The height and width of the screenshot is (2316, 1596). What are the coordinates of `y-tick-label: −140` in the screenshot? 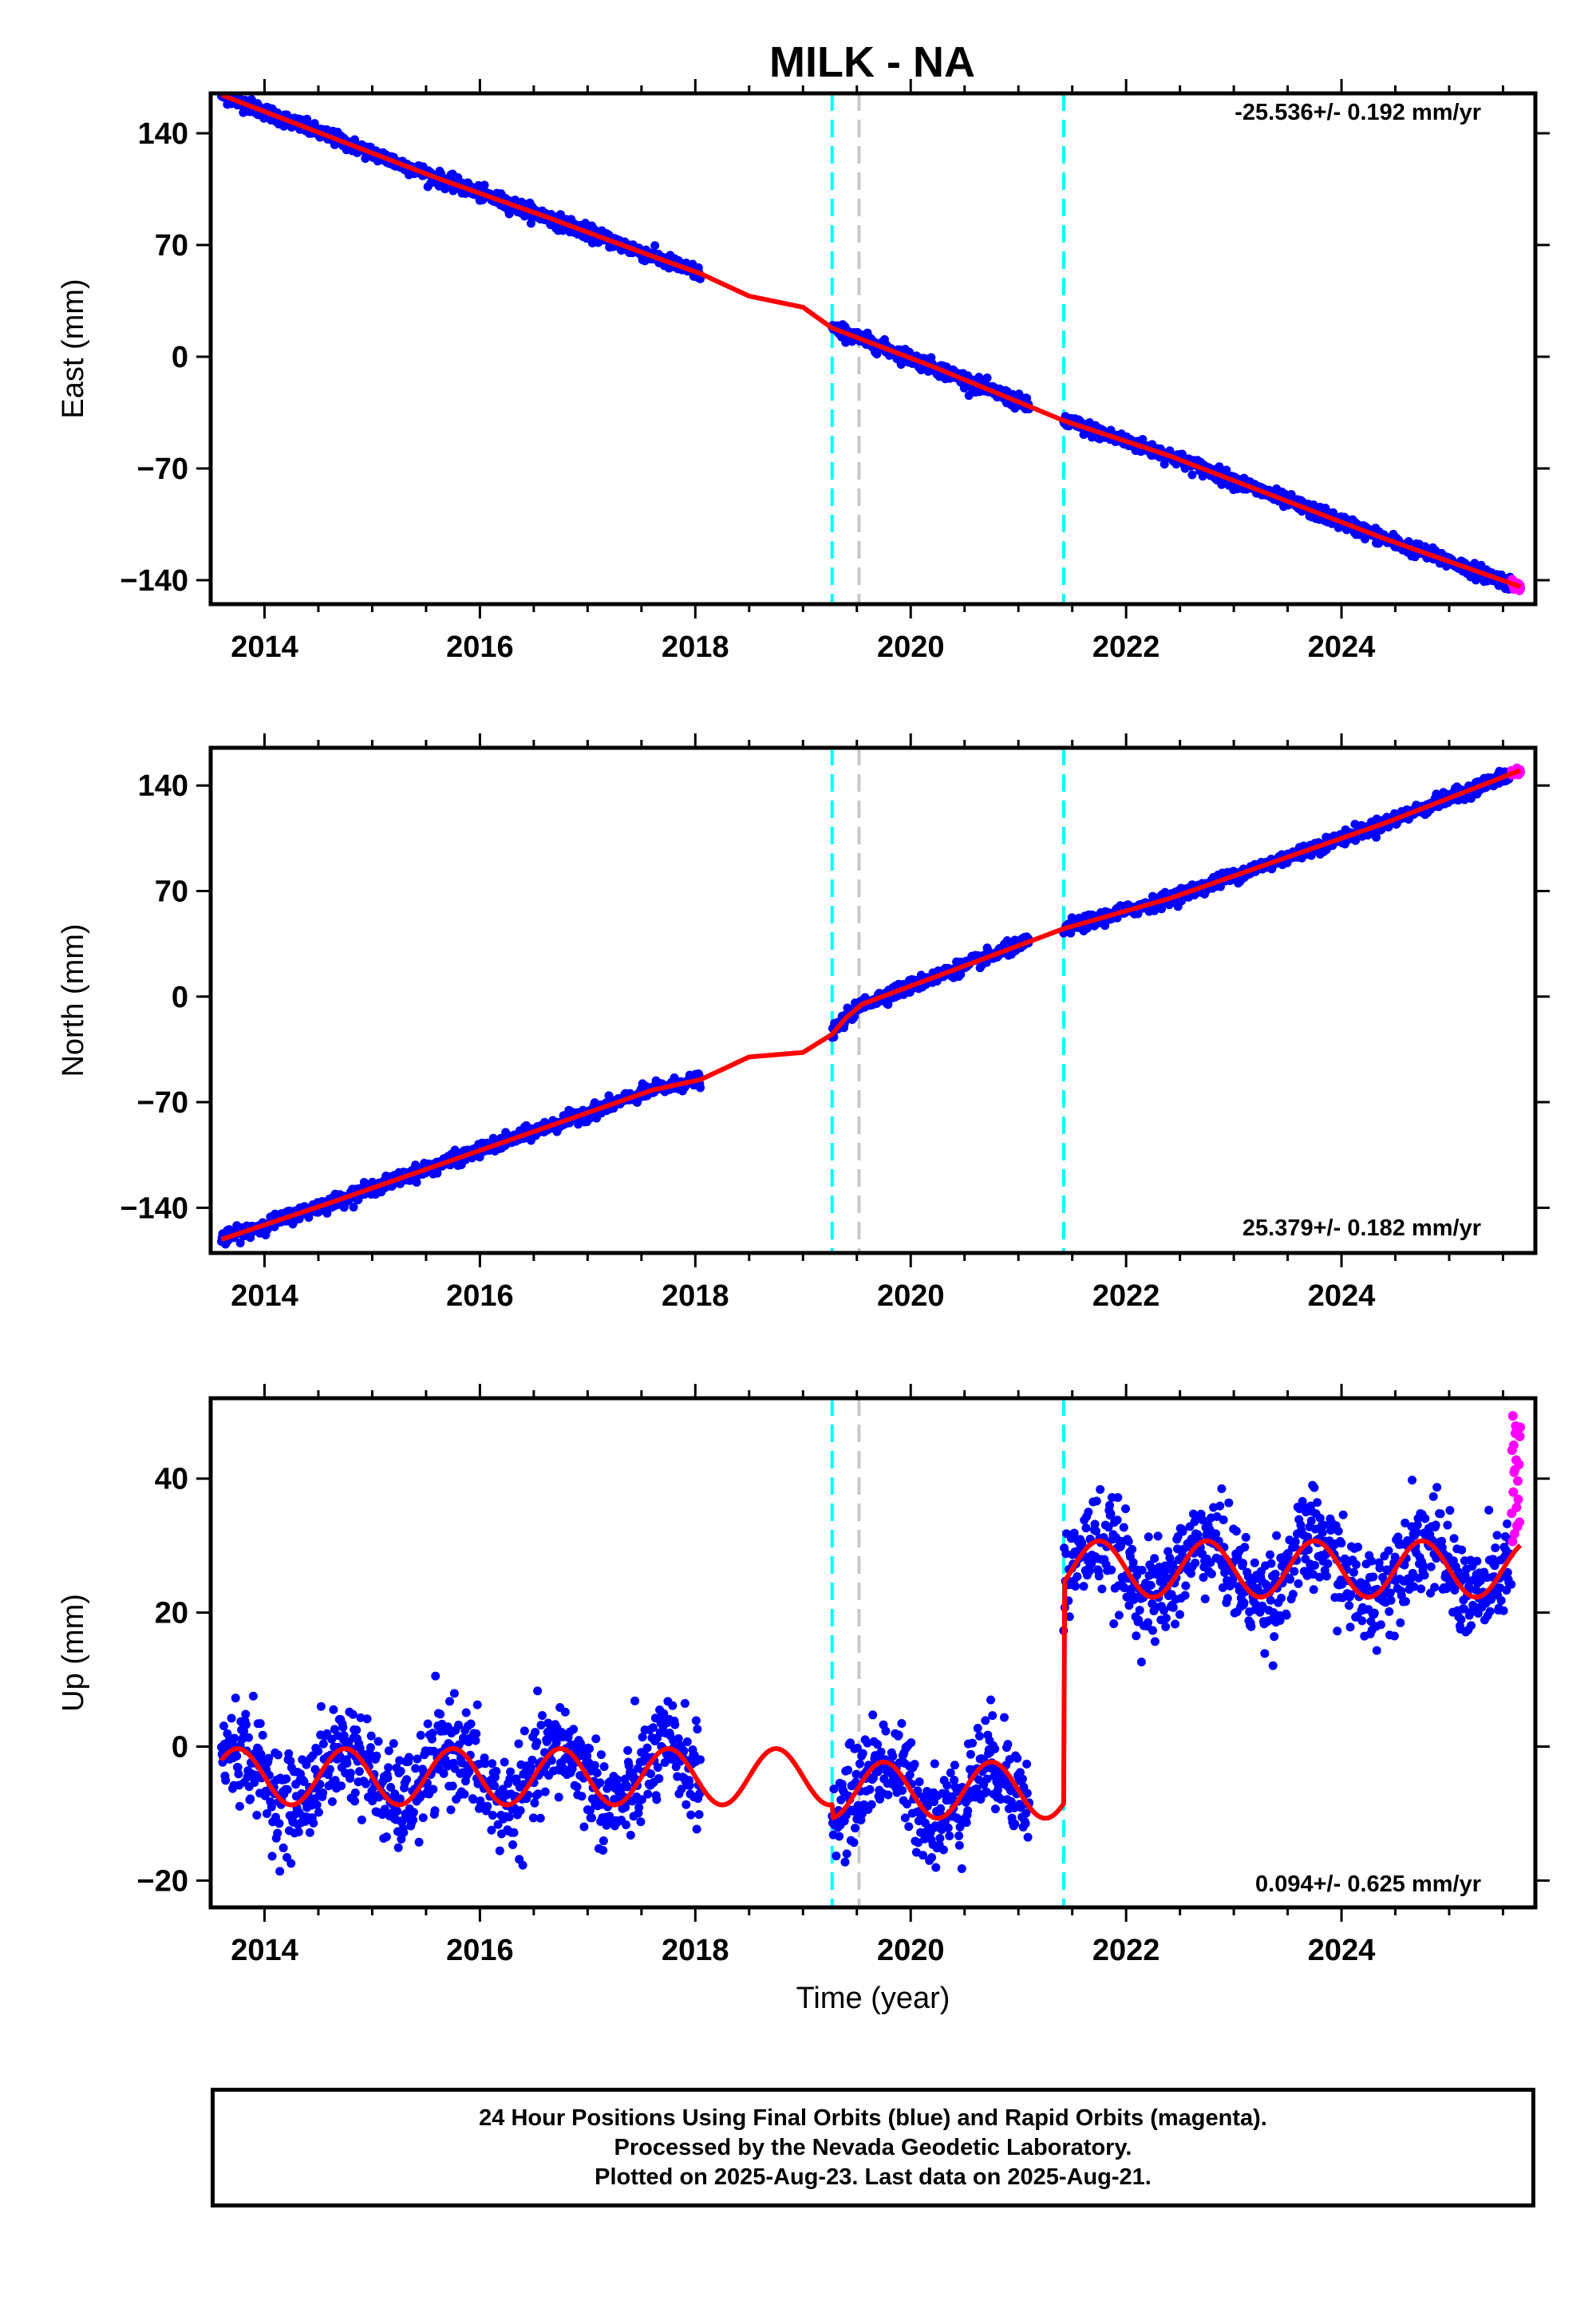 It's located at (154, 1208).